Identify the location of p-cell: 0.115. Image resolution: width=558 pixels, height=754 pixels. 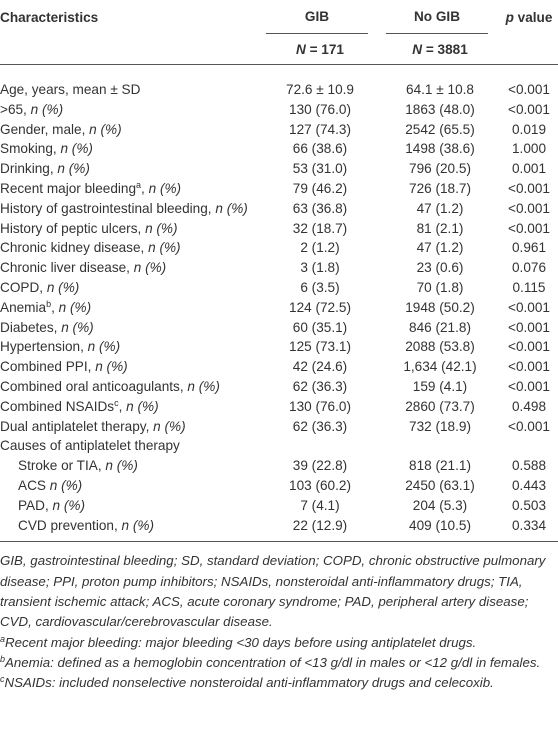
(529, 287).